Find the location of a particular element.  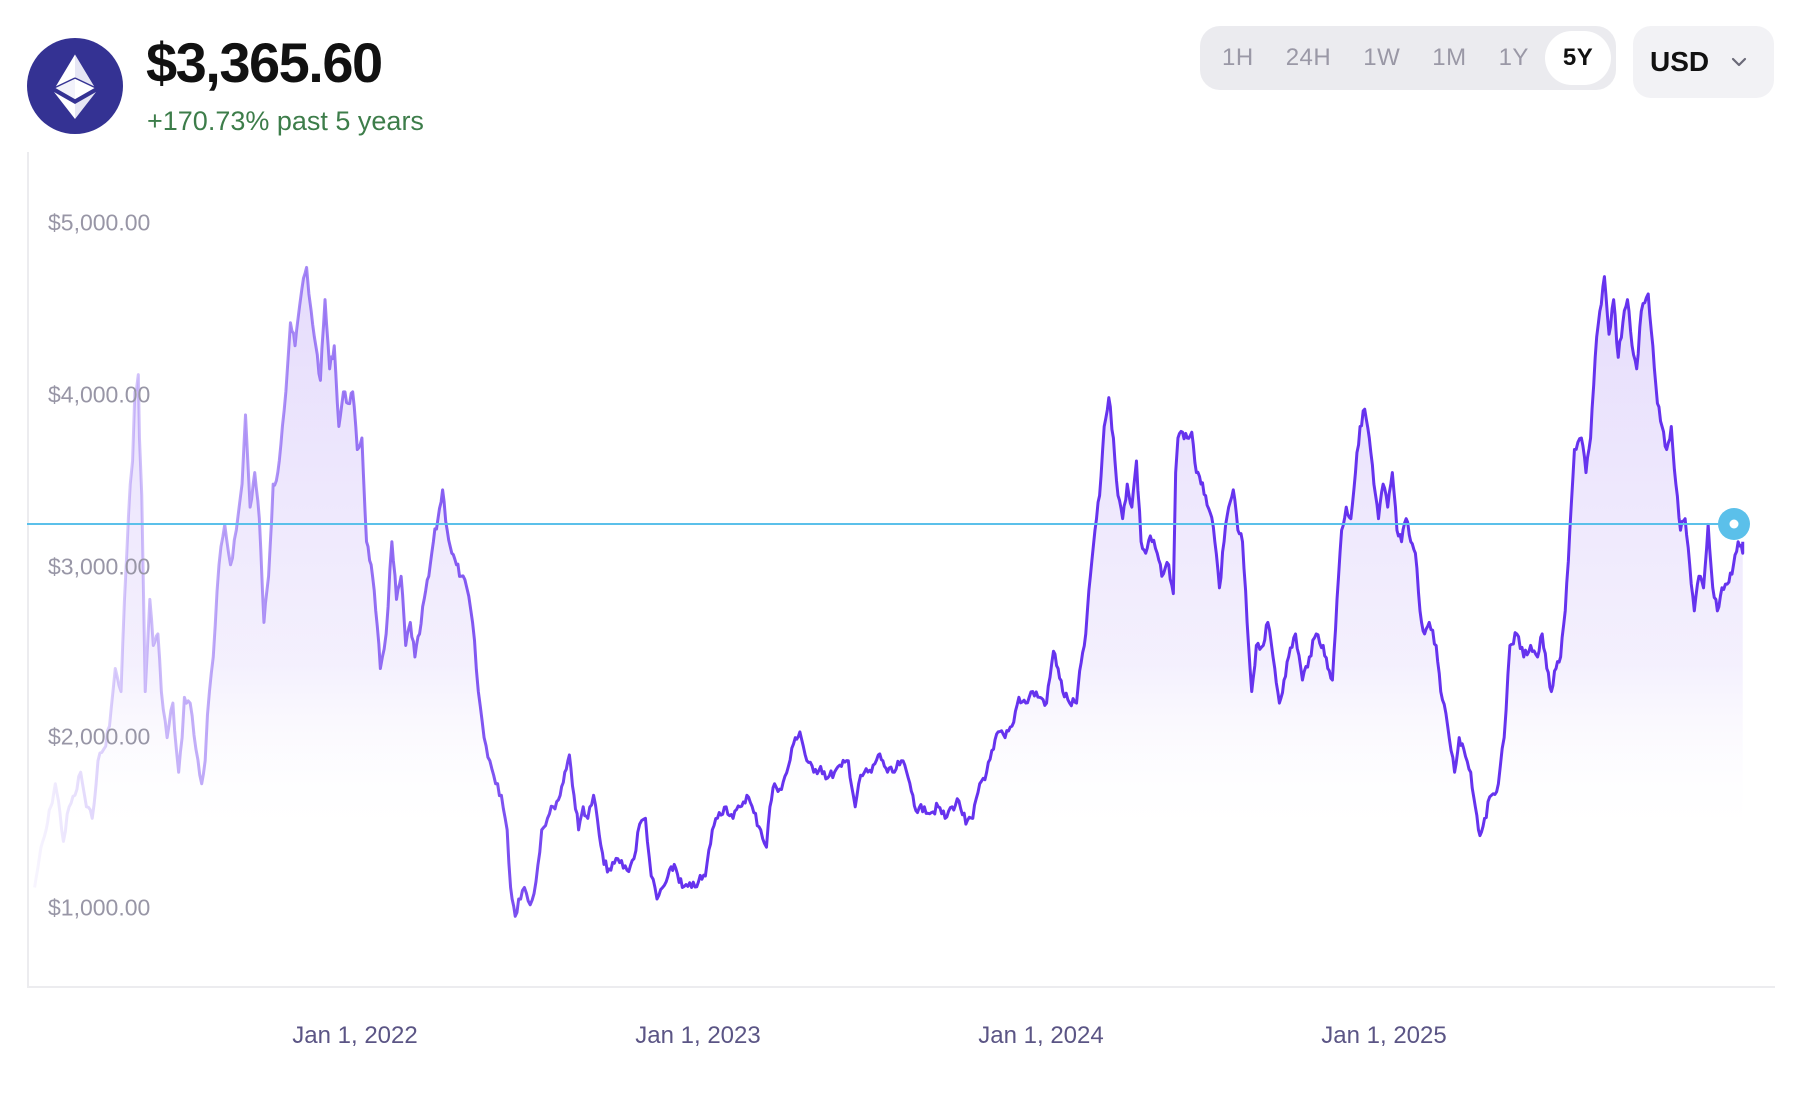

y-axis-label-2000: $2,000.00 is located at coordinates (99, 736).